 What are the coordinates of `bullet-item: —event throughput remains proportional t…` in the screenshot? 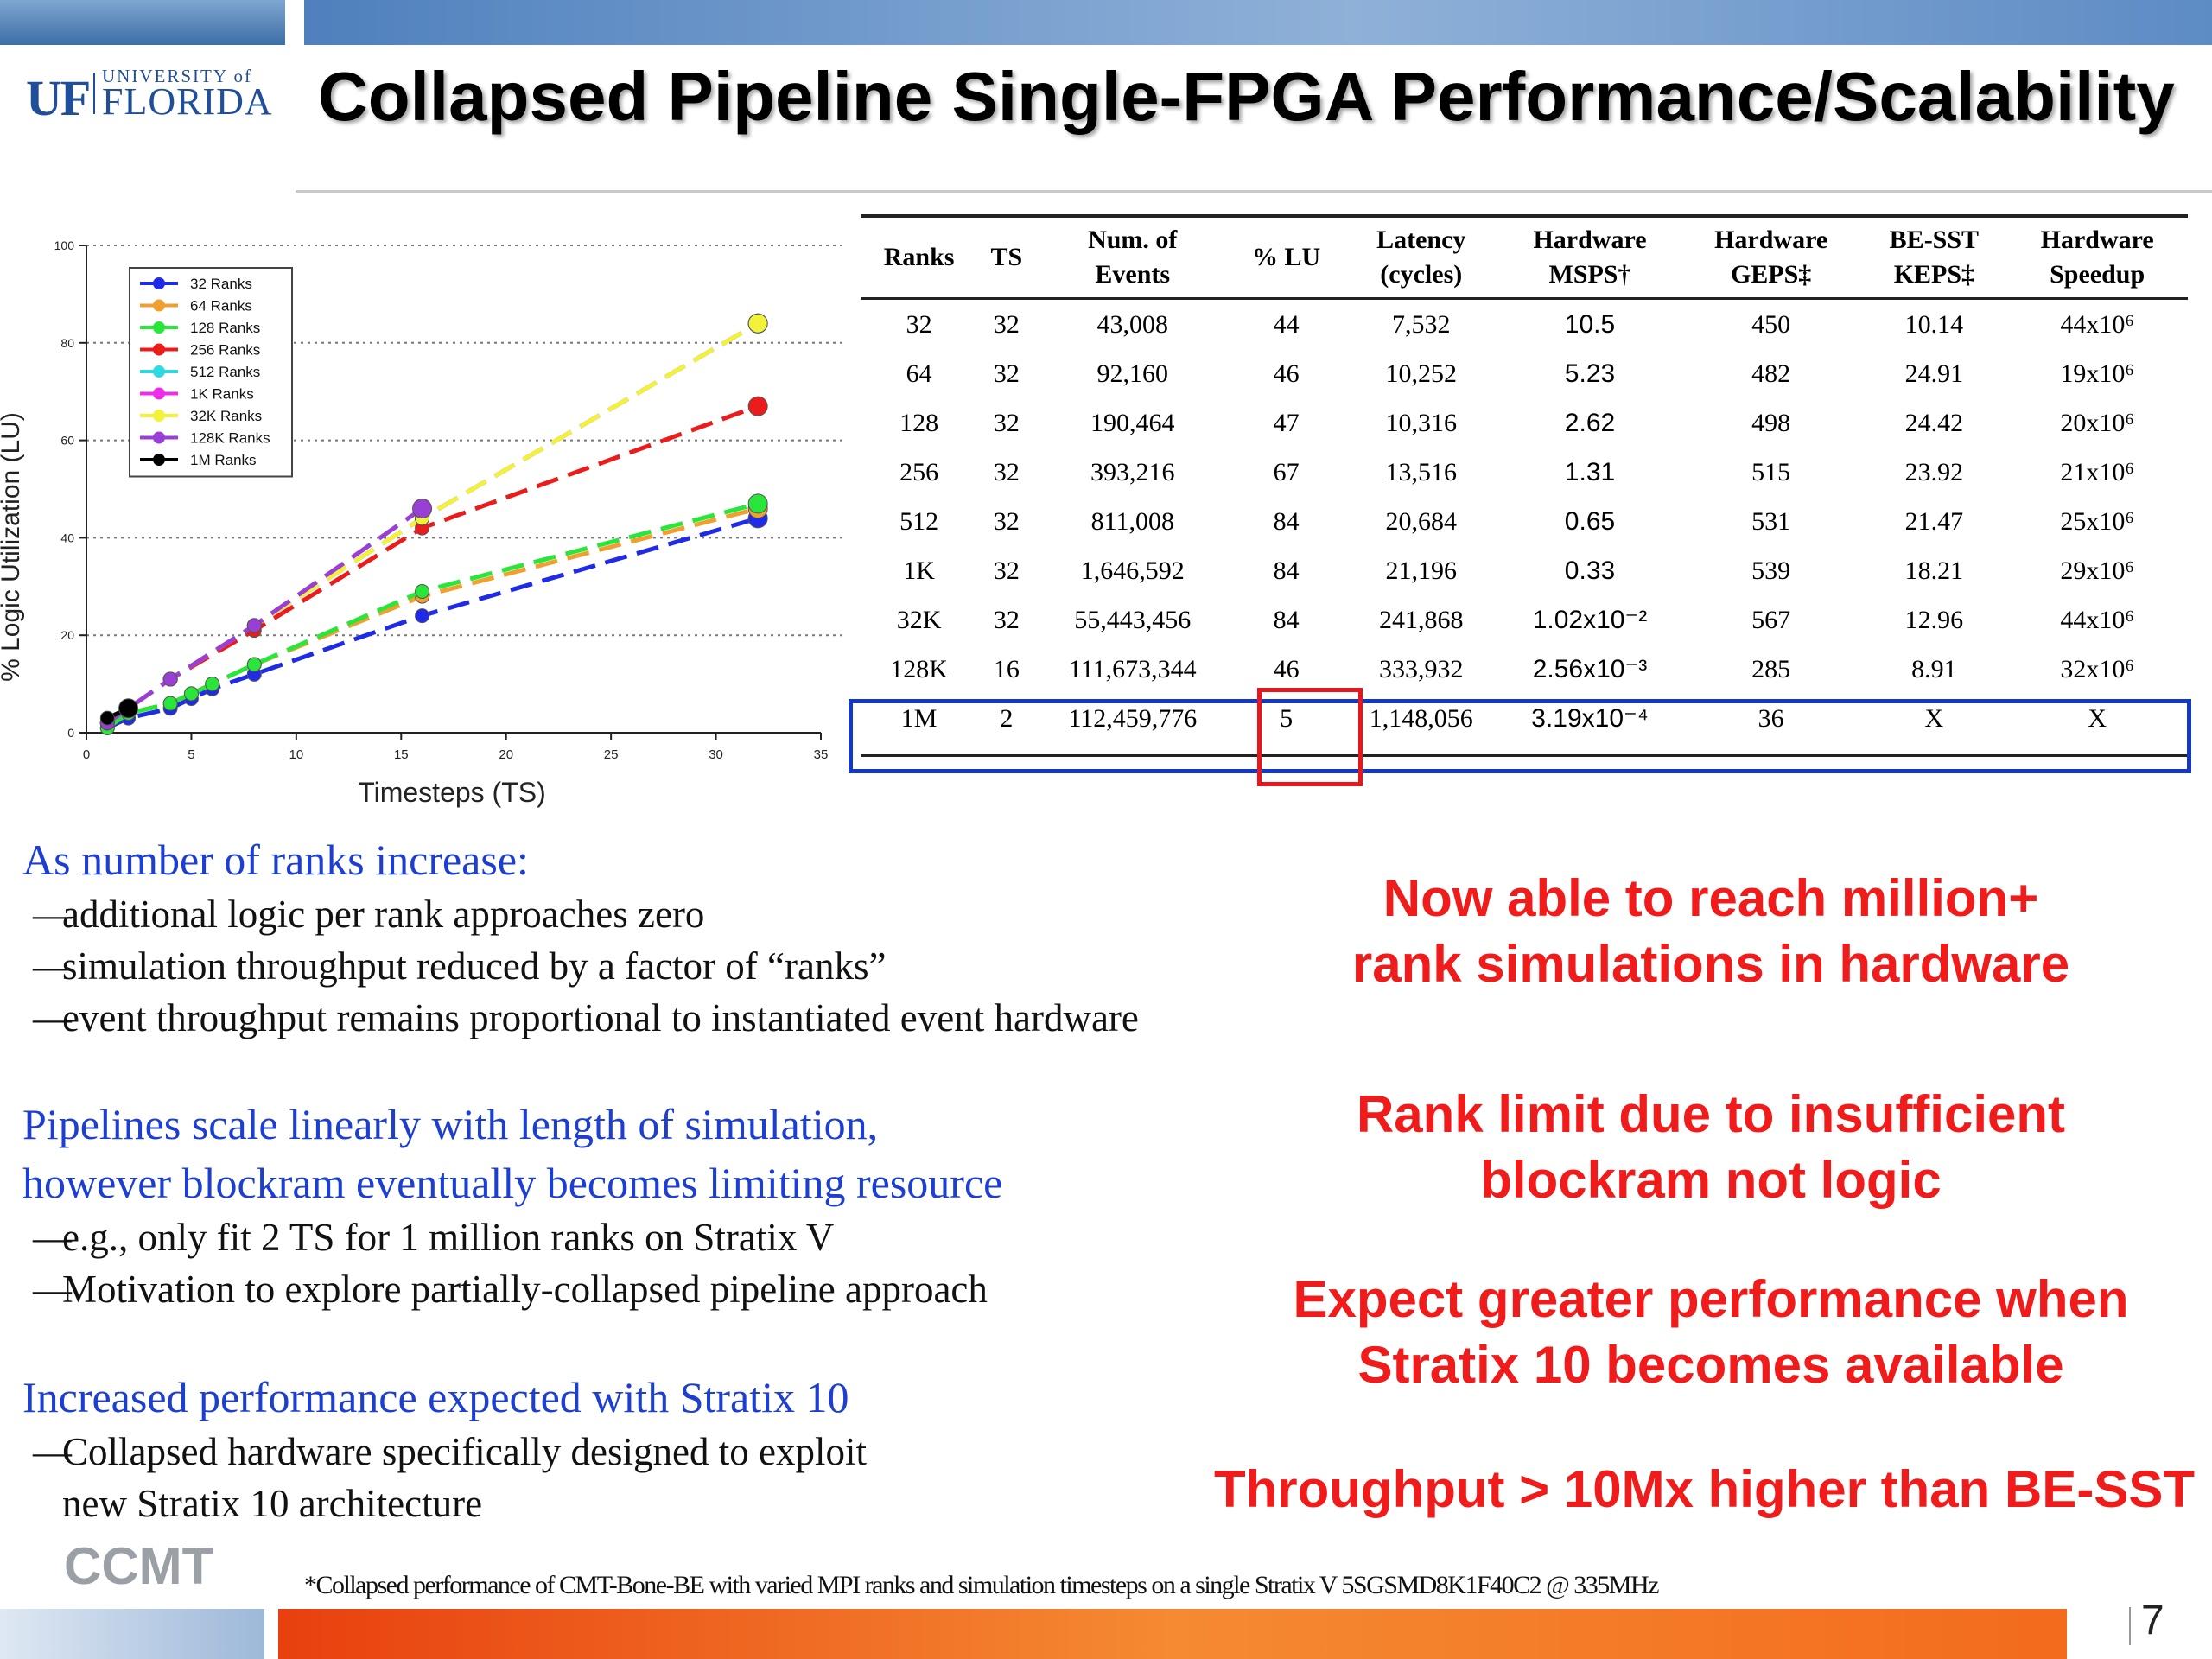 It's located at (586, 1017).